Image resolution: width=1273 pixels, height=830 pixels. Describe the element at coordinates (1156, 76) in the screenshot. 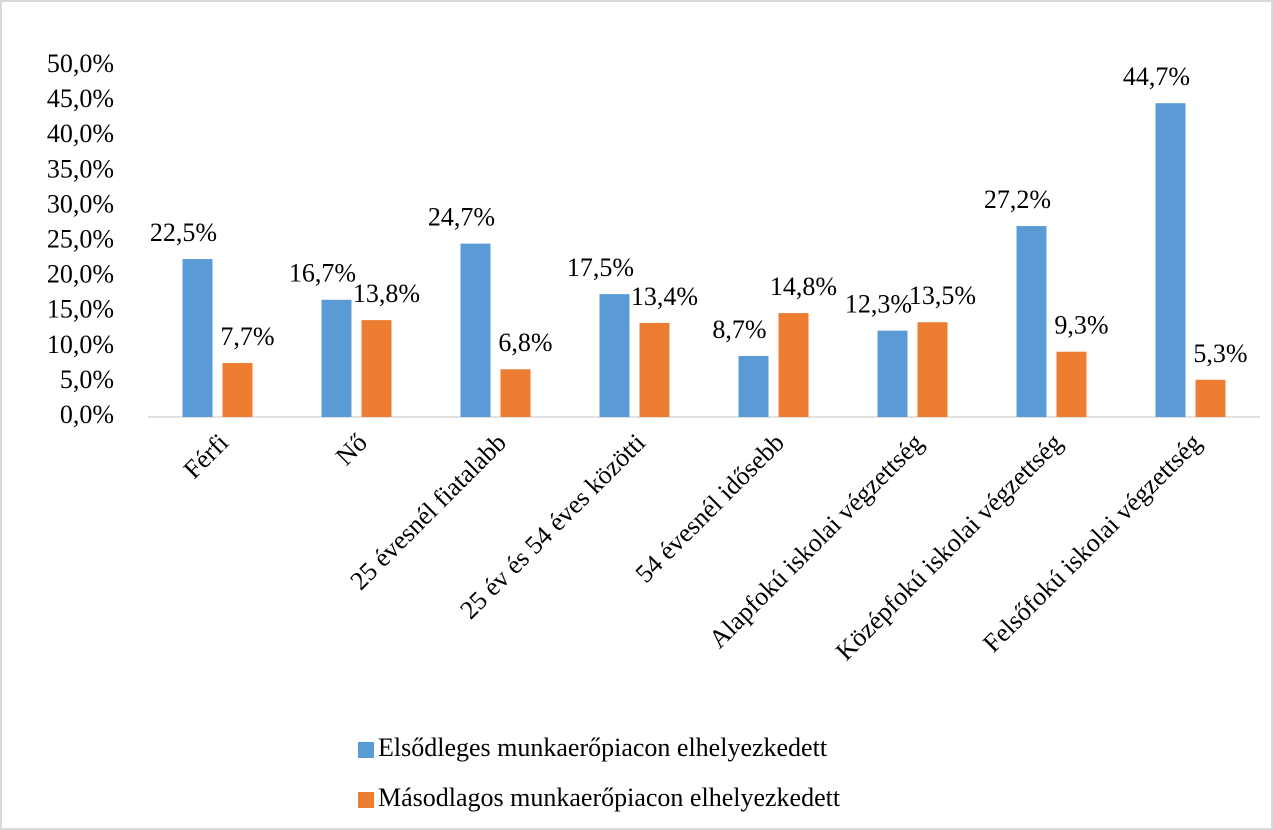

I see `data-label: 44,7%` at that location.